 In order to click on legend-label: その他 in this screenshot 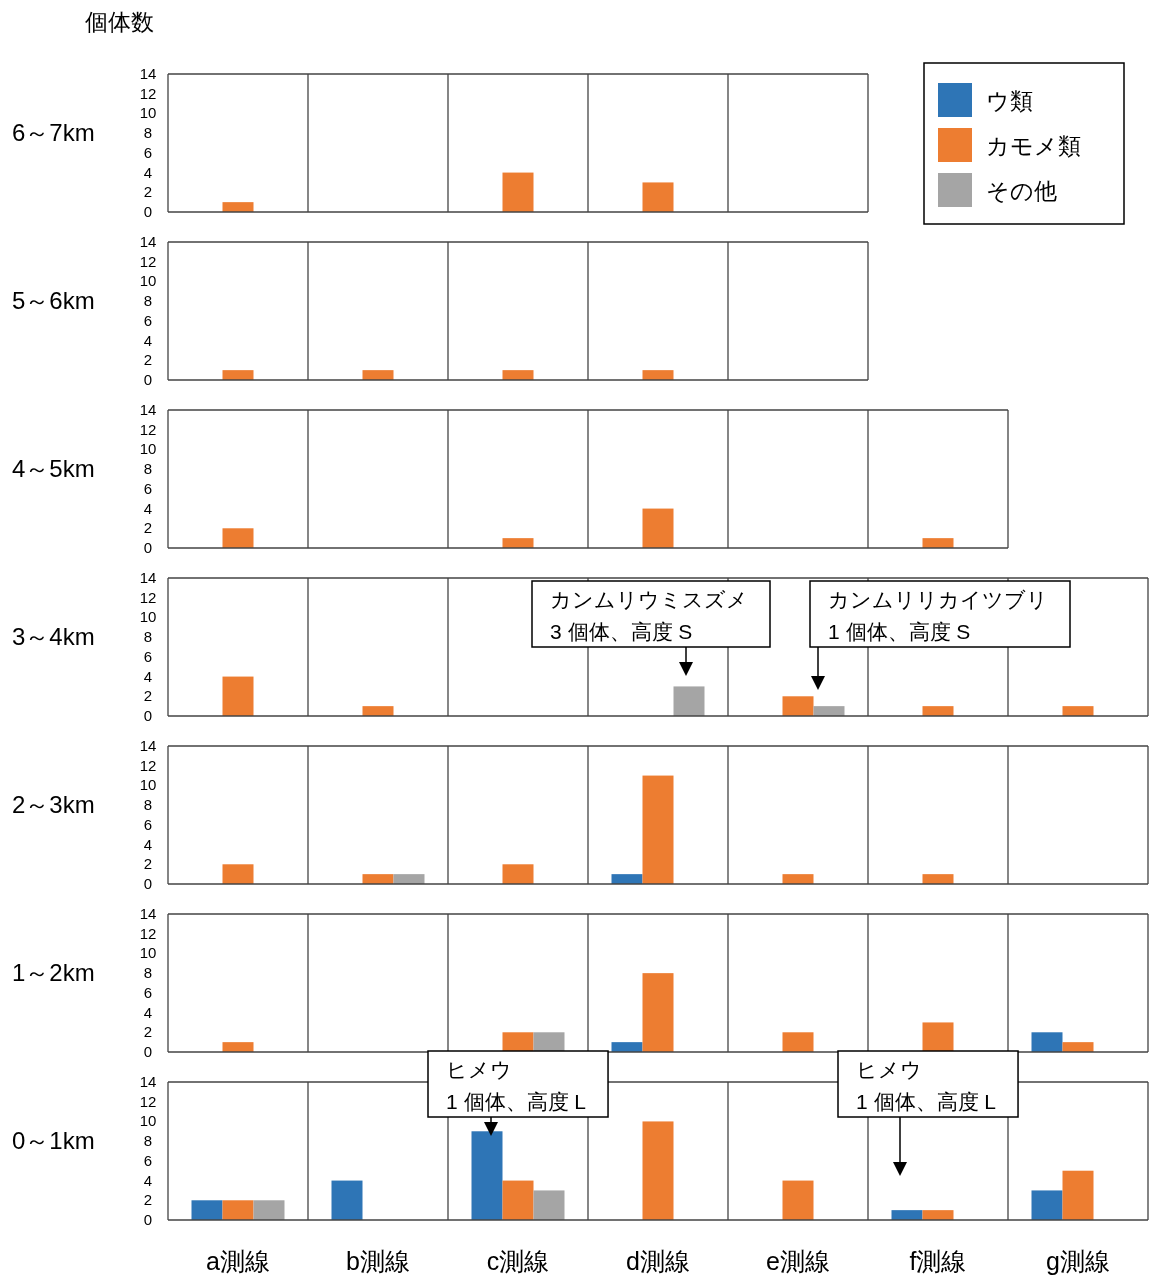, I will do `click(1021, 191)`.